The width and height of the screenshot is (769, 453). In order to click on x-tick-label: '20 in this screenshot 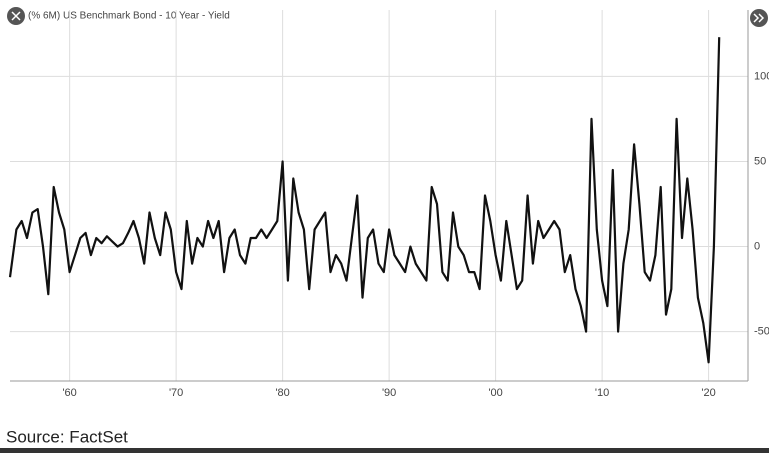, I will do `click(708, 393)`.